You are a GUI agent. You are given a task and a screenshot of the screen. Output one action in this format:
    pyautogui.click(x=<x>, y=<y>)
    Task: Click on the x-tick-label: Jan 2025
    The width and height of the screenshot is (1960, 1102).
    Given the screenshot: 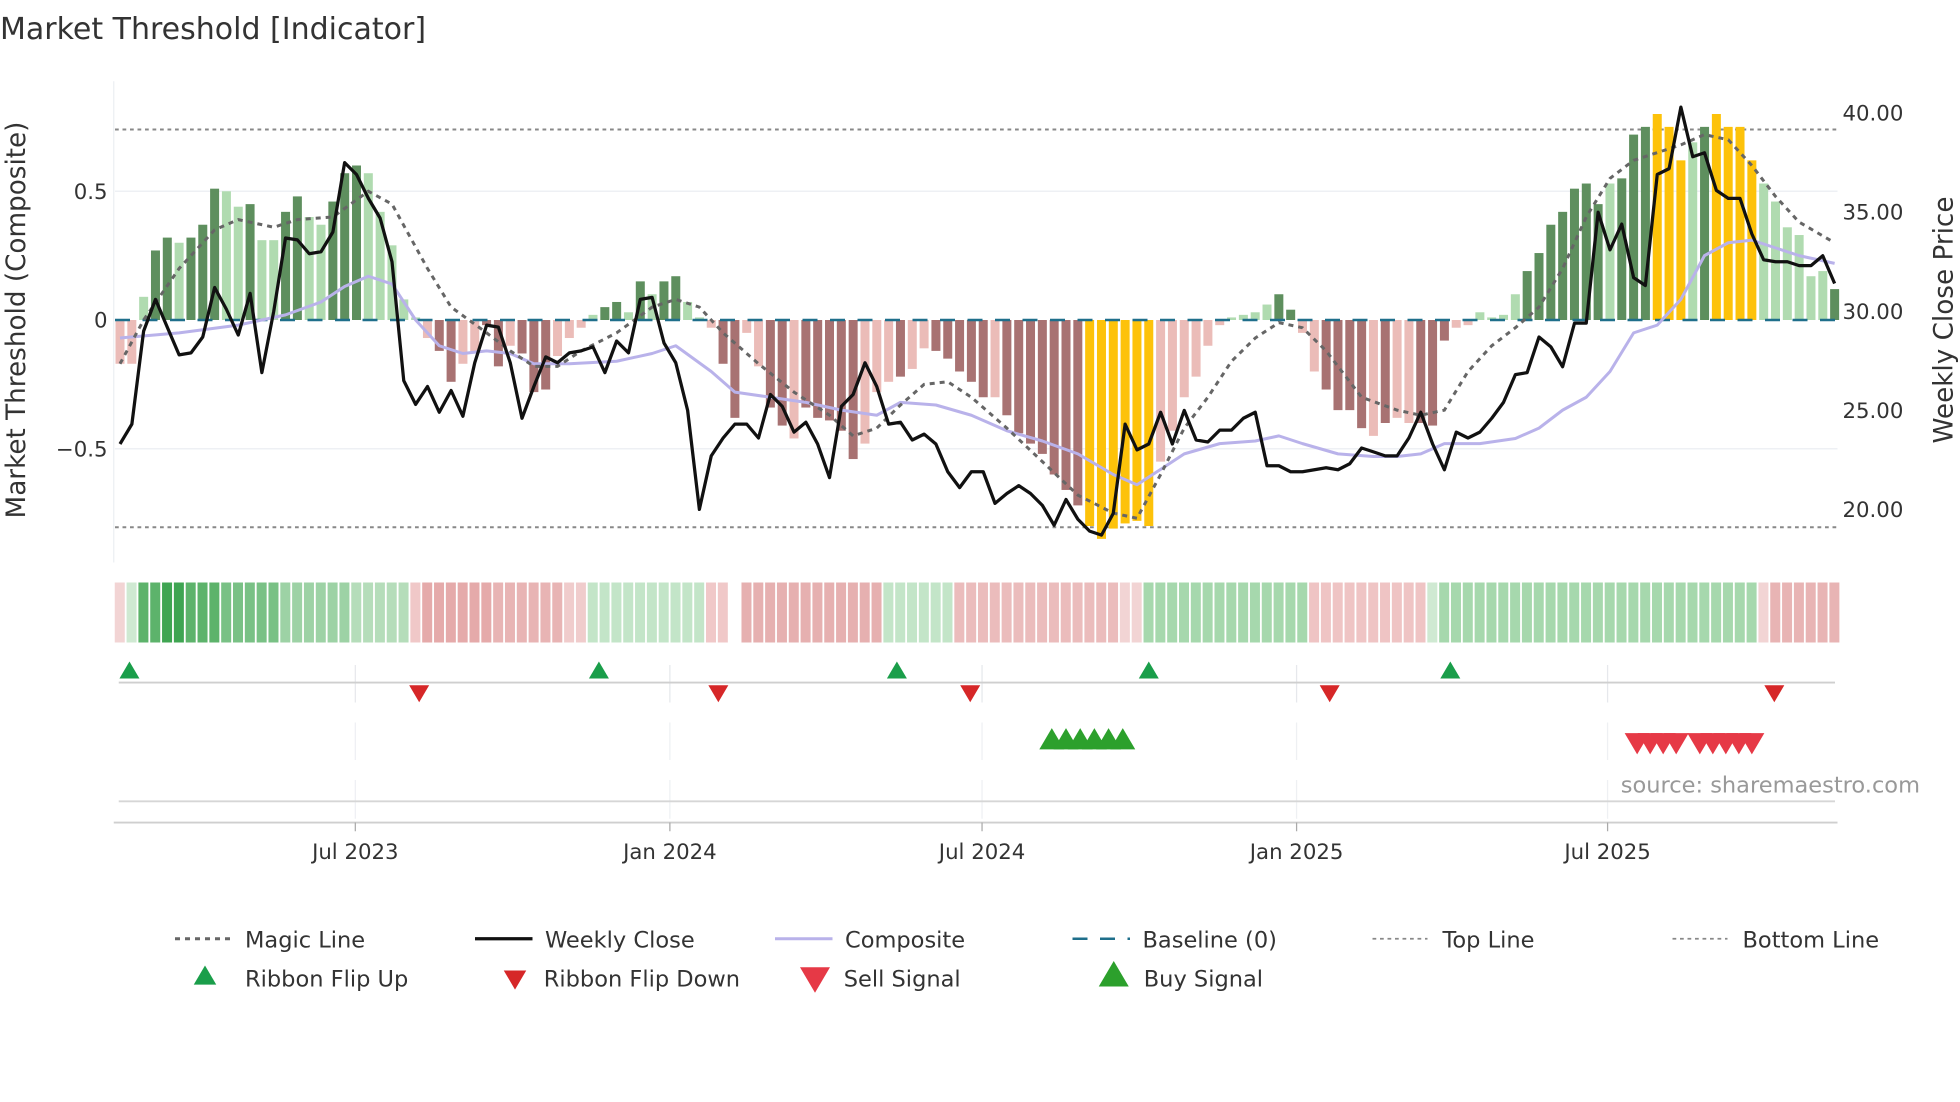 What is the action you would take?
    pyautogui.click(x=1296, y=852)
    